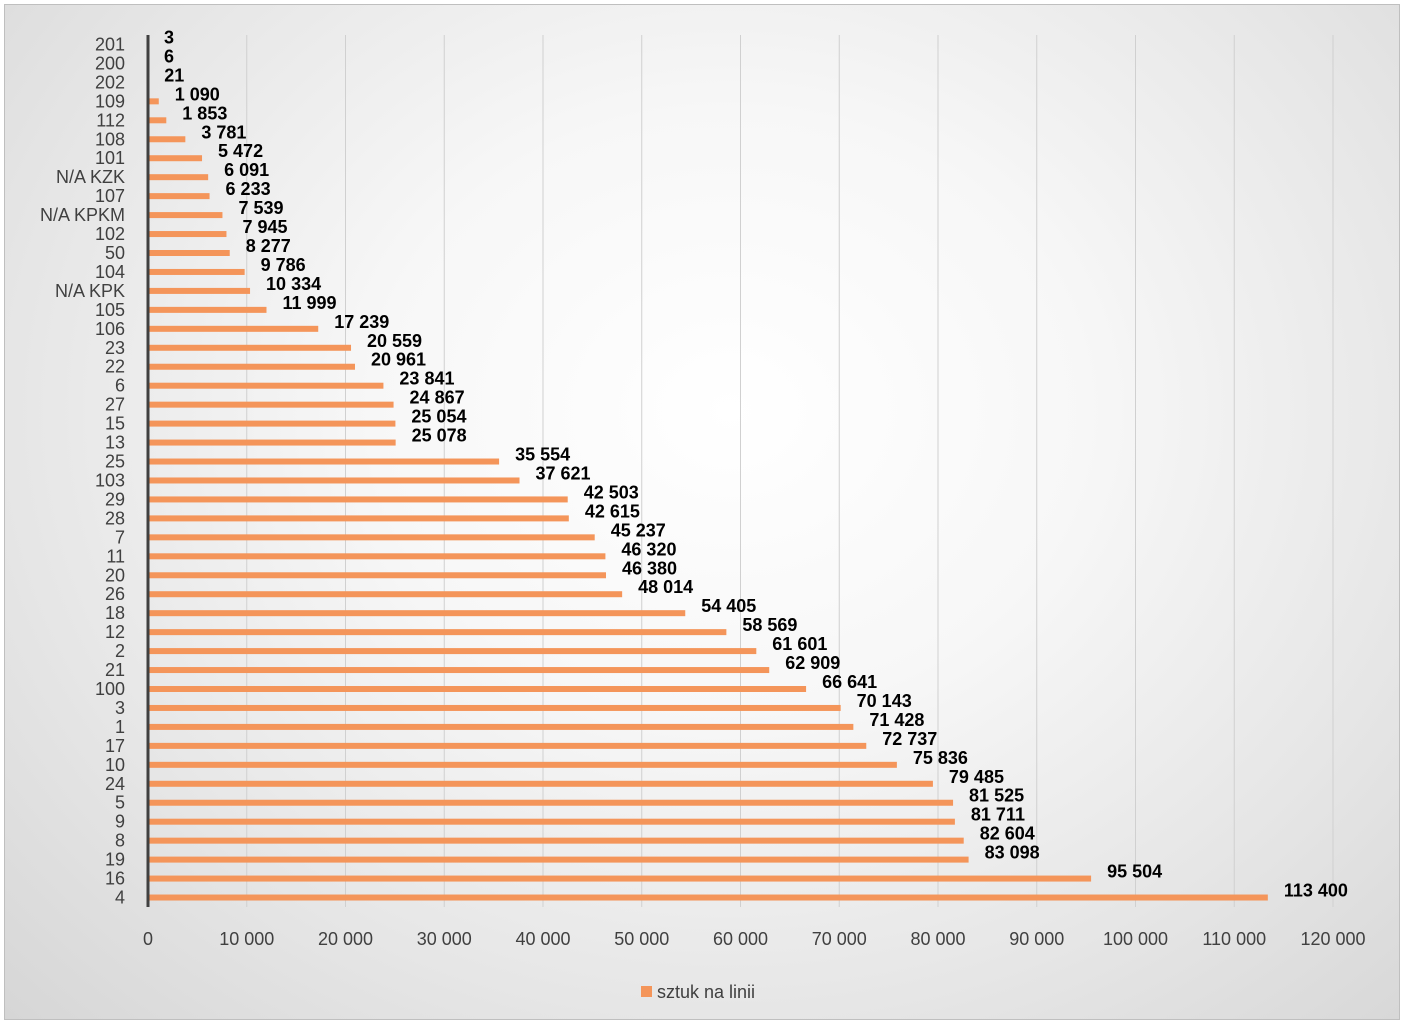 This screenshot has width=1405, height=1025. I want to click on category-label: 24, so click(115, 784).